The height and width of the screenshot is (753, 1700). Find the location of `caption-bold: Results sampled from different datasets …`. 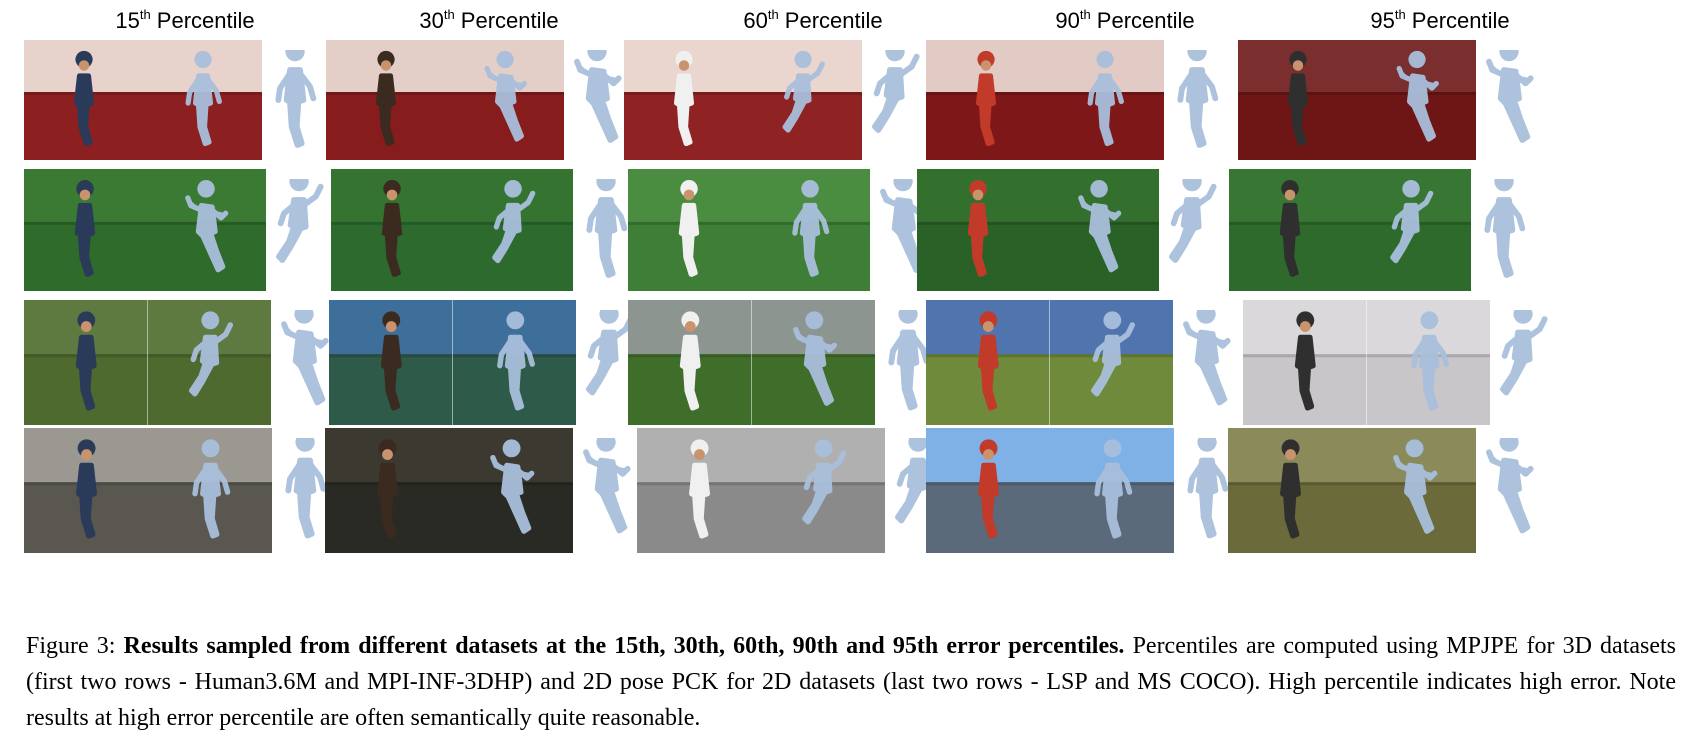

caption-bold: Results sampled from different datasets … is located at coordinates (624, 646).